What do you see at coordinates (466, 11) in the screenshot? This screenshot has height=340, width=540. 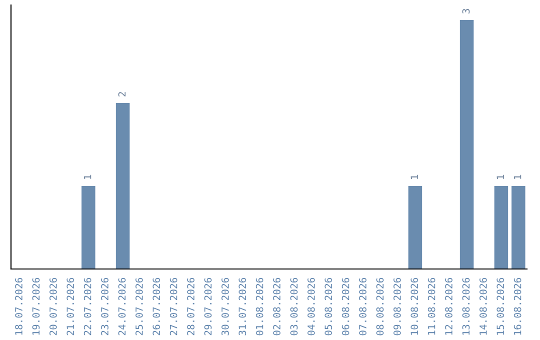 I see `data-label: 3` at bounding box center [466, 11].